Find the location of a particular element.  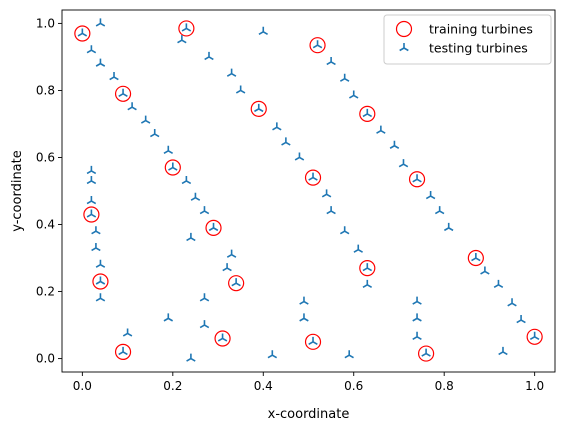

y-axis-ticks: 0.0 0.2 0.4 0.6 0.8 1.0 is located at coordinates (49, 191).